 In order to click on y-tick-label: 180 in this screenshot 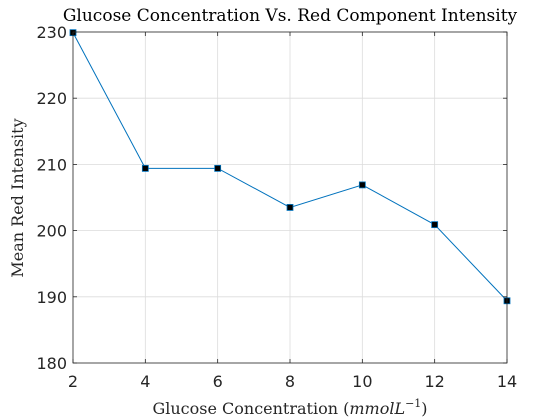, I will do `click(51, 363)`.